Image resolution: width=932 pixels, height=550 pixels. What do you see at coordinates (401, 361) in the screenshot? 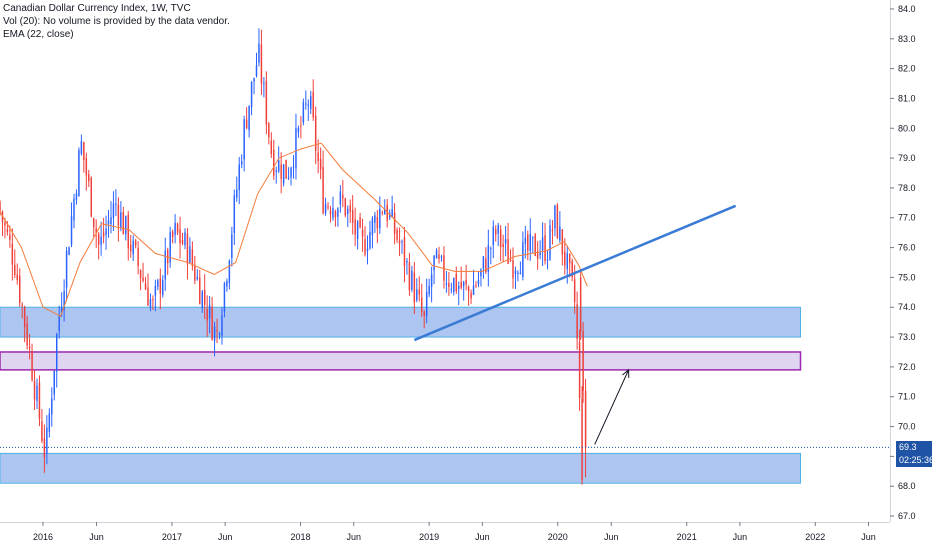
I see `middle-resistance-zone` at bounding box center [401, 361].